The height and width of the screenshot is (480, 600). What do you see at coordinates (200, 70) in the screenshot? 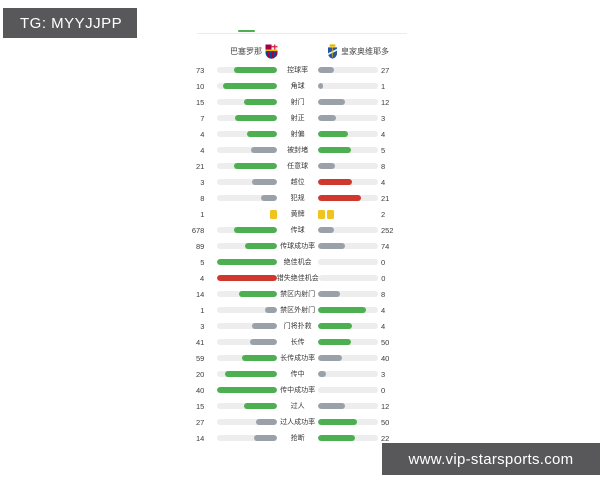
I see `home-stat-value: 73` at bounding box center [200, 70].